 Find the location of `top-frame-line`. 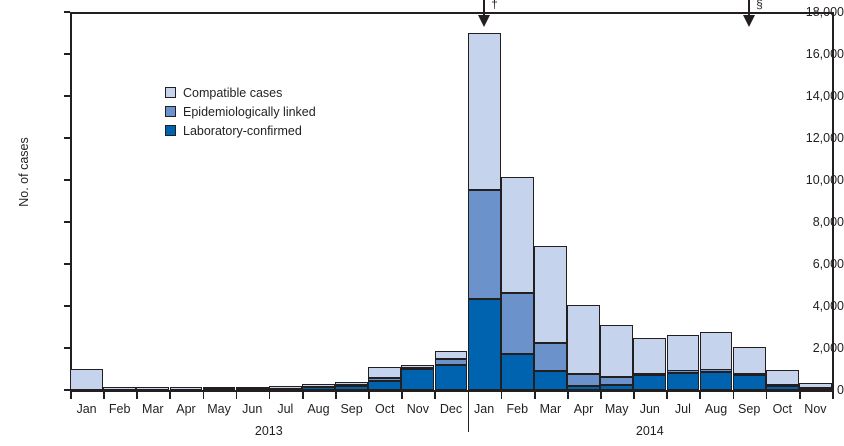

top-frame-line is located at coordinates (452, 13).